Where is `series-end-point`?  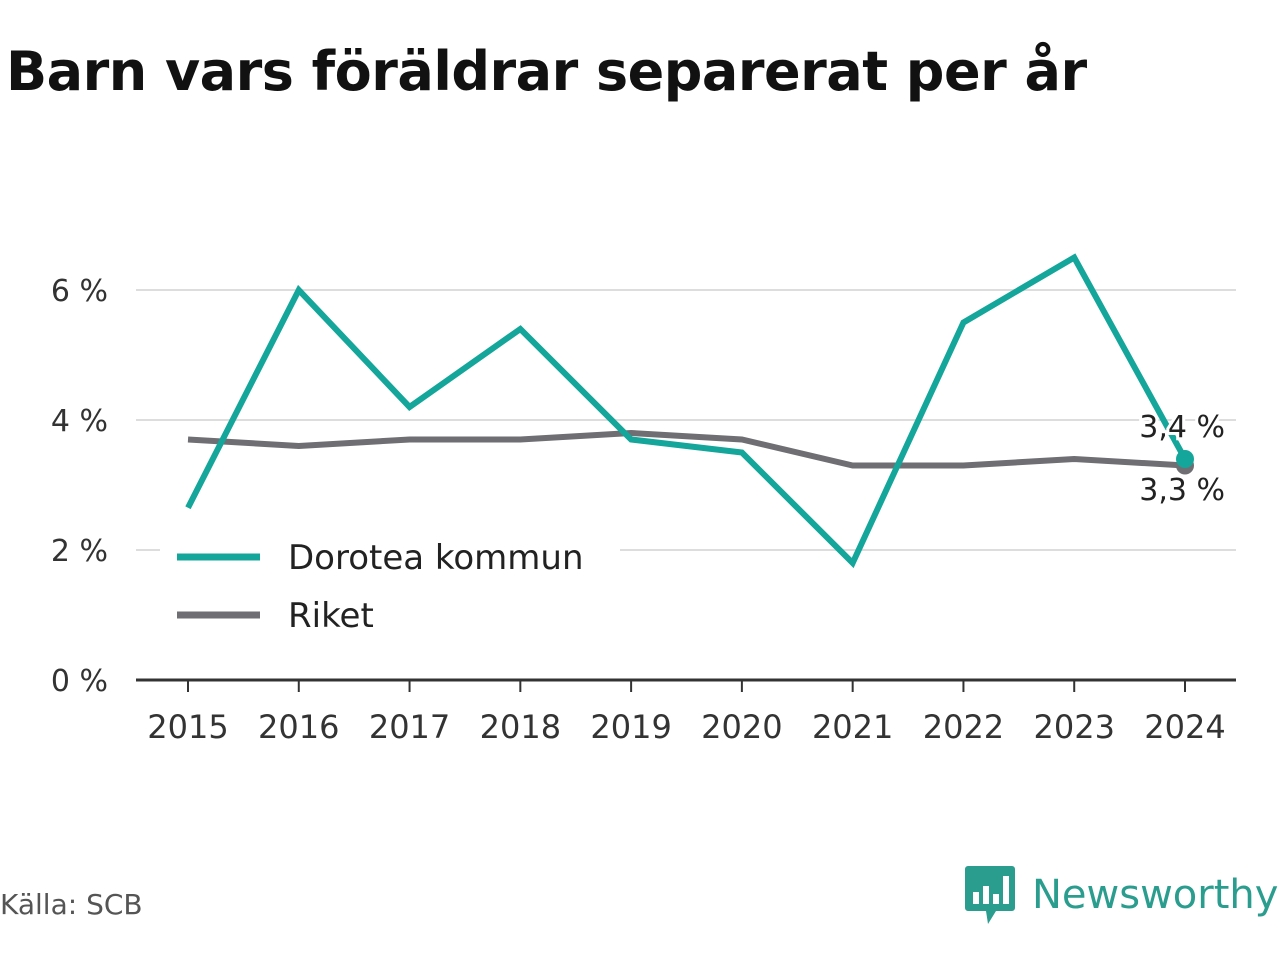
series-end-point is located at coordinates (1185, 459).